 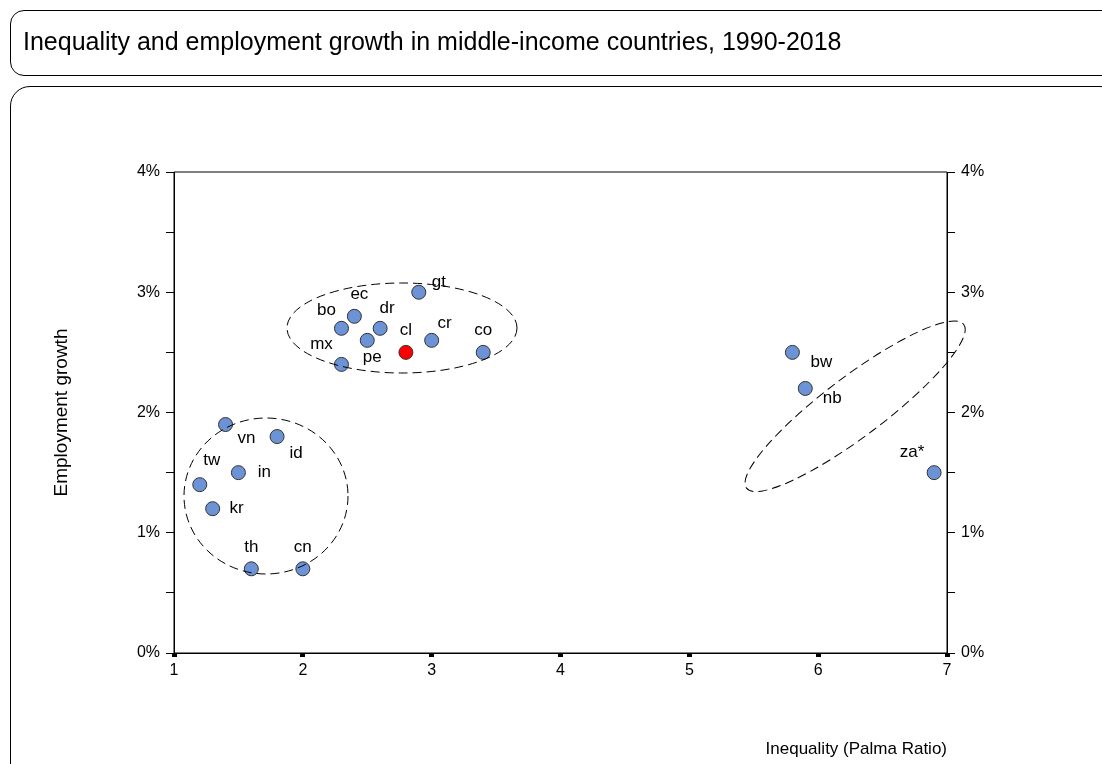 What do you see at coordinates (264, 472) in the screenshot?
I see `series-label: in` at bounding box center [264, 472].